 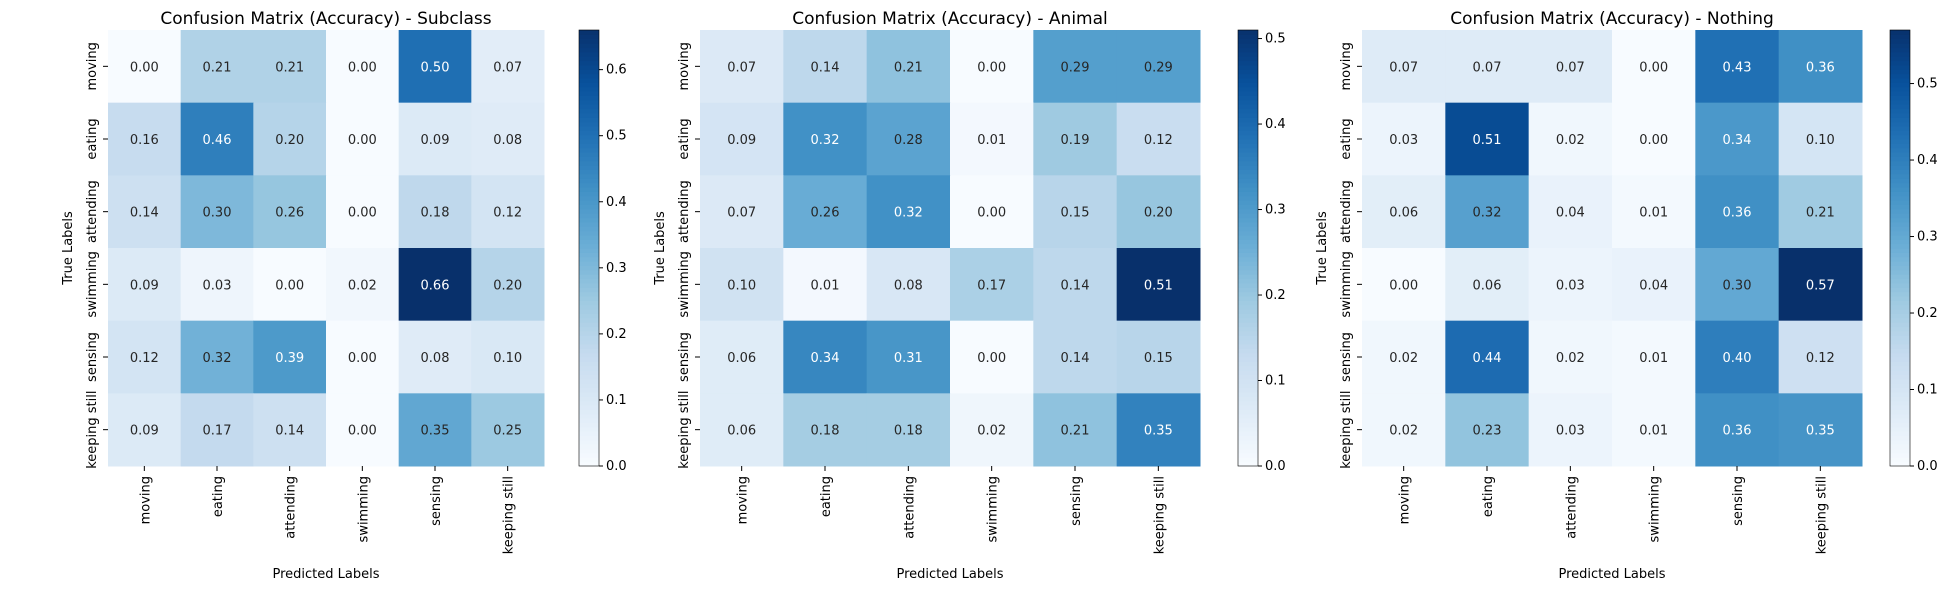 What do you see at coordinates (908, 140) in the screenshot?
I see `cell-value-label: 0.28` at bounding box center [908, 140].